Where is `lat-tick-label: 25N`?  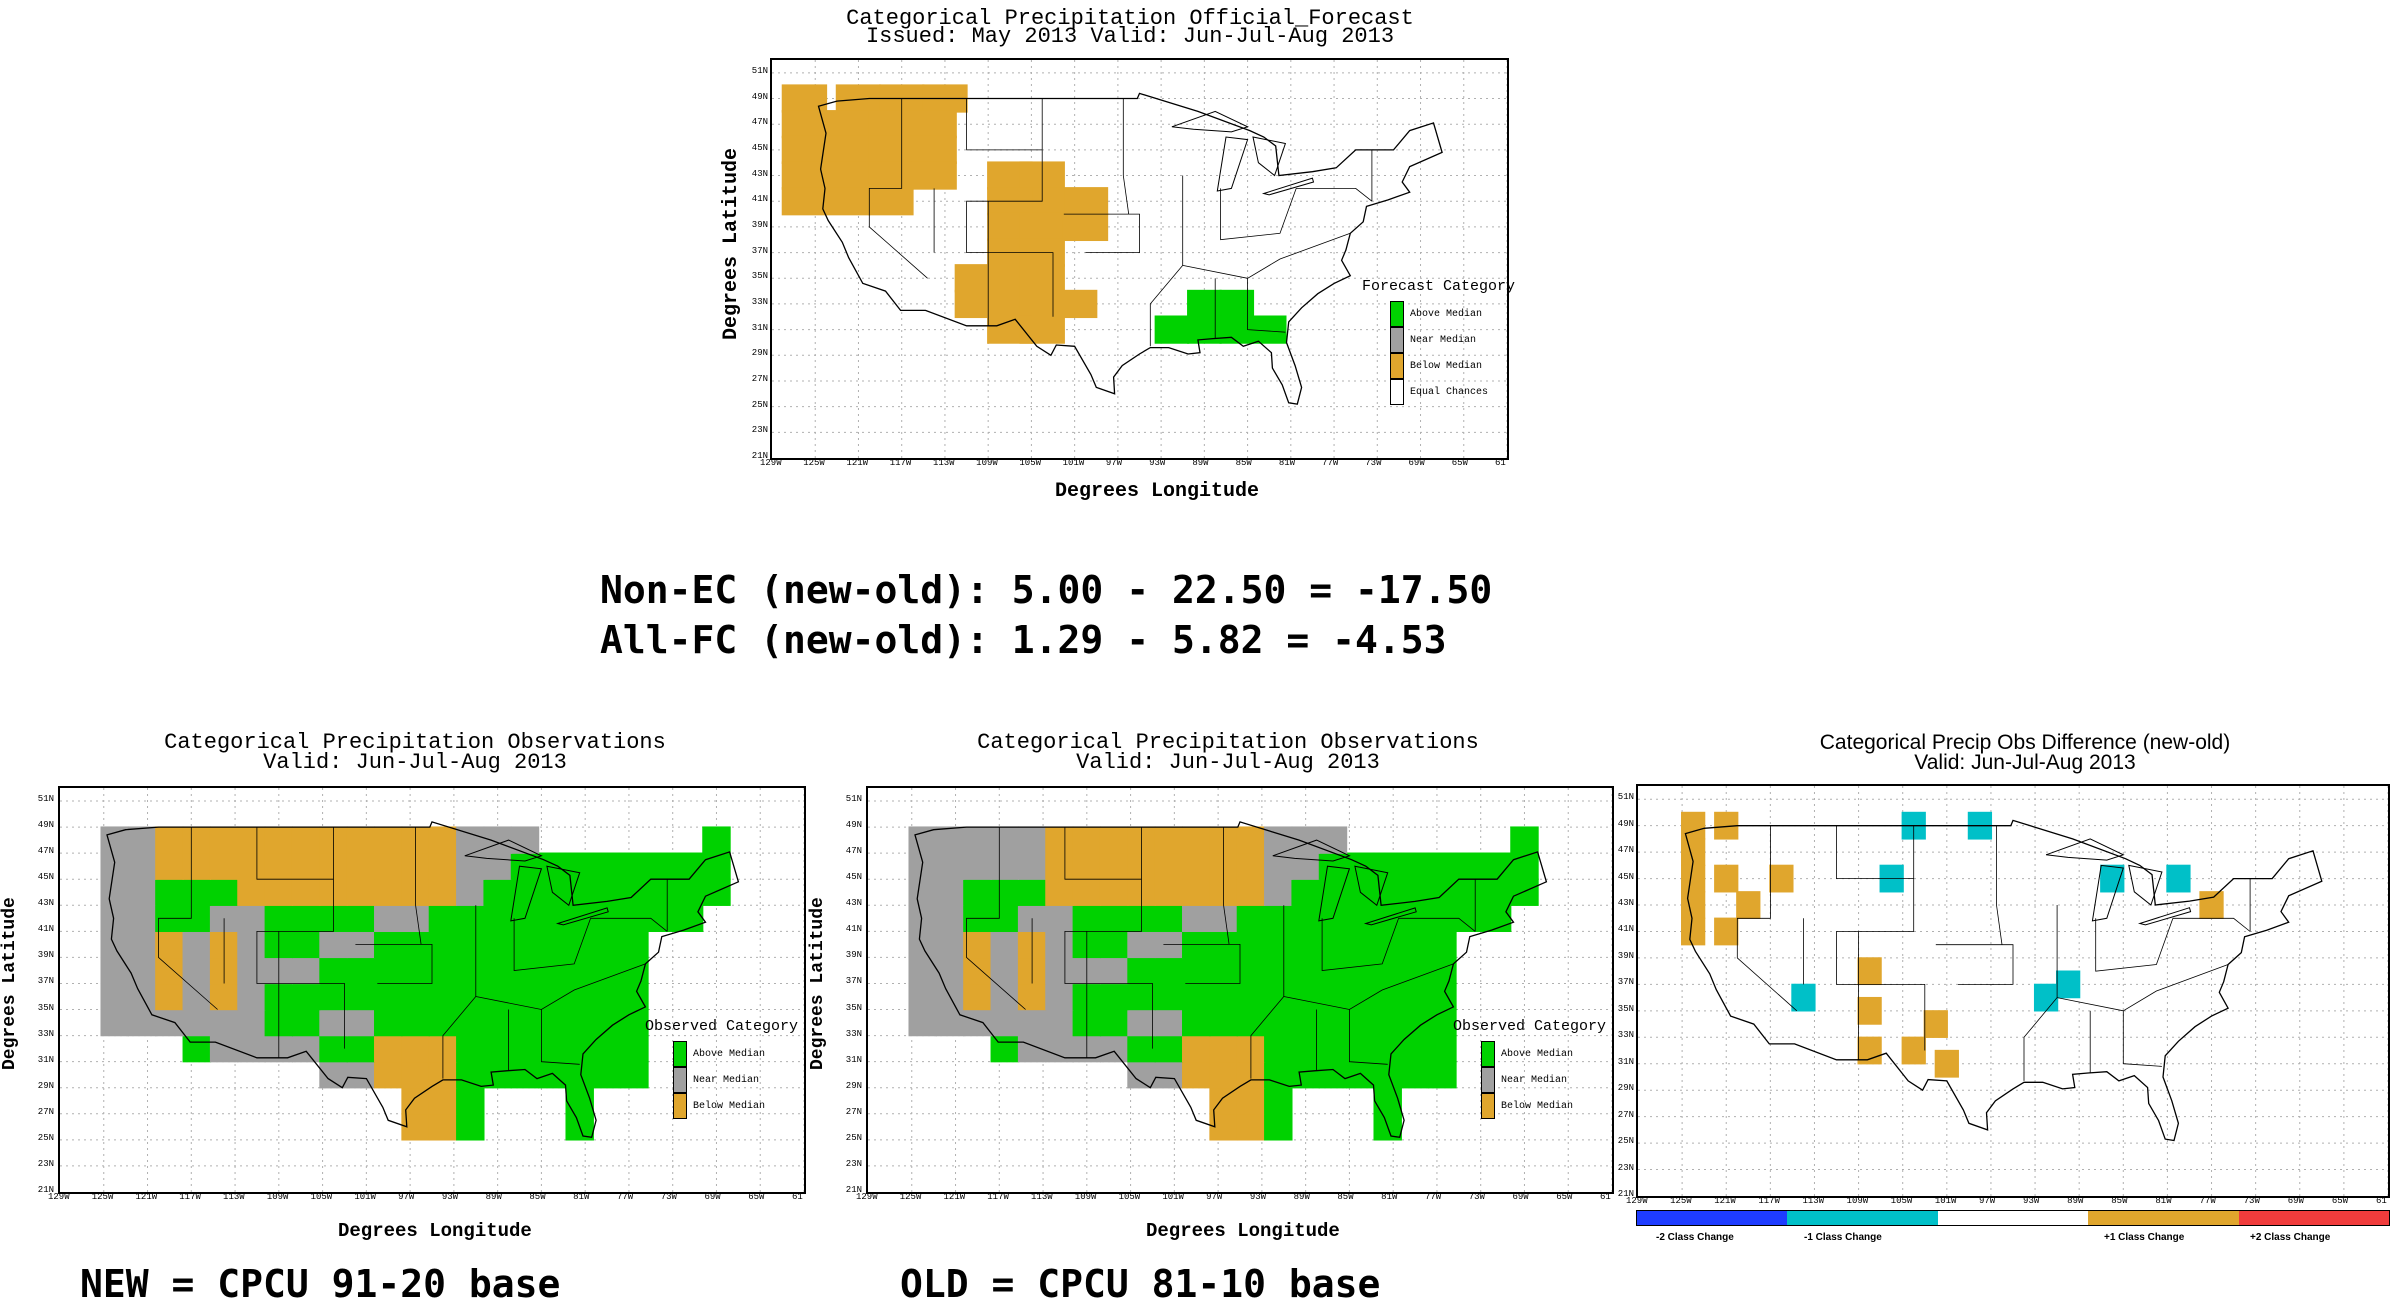
lat-tick-label: 25N is located at coordinates (45, 1137).